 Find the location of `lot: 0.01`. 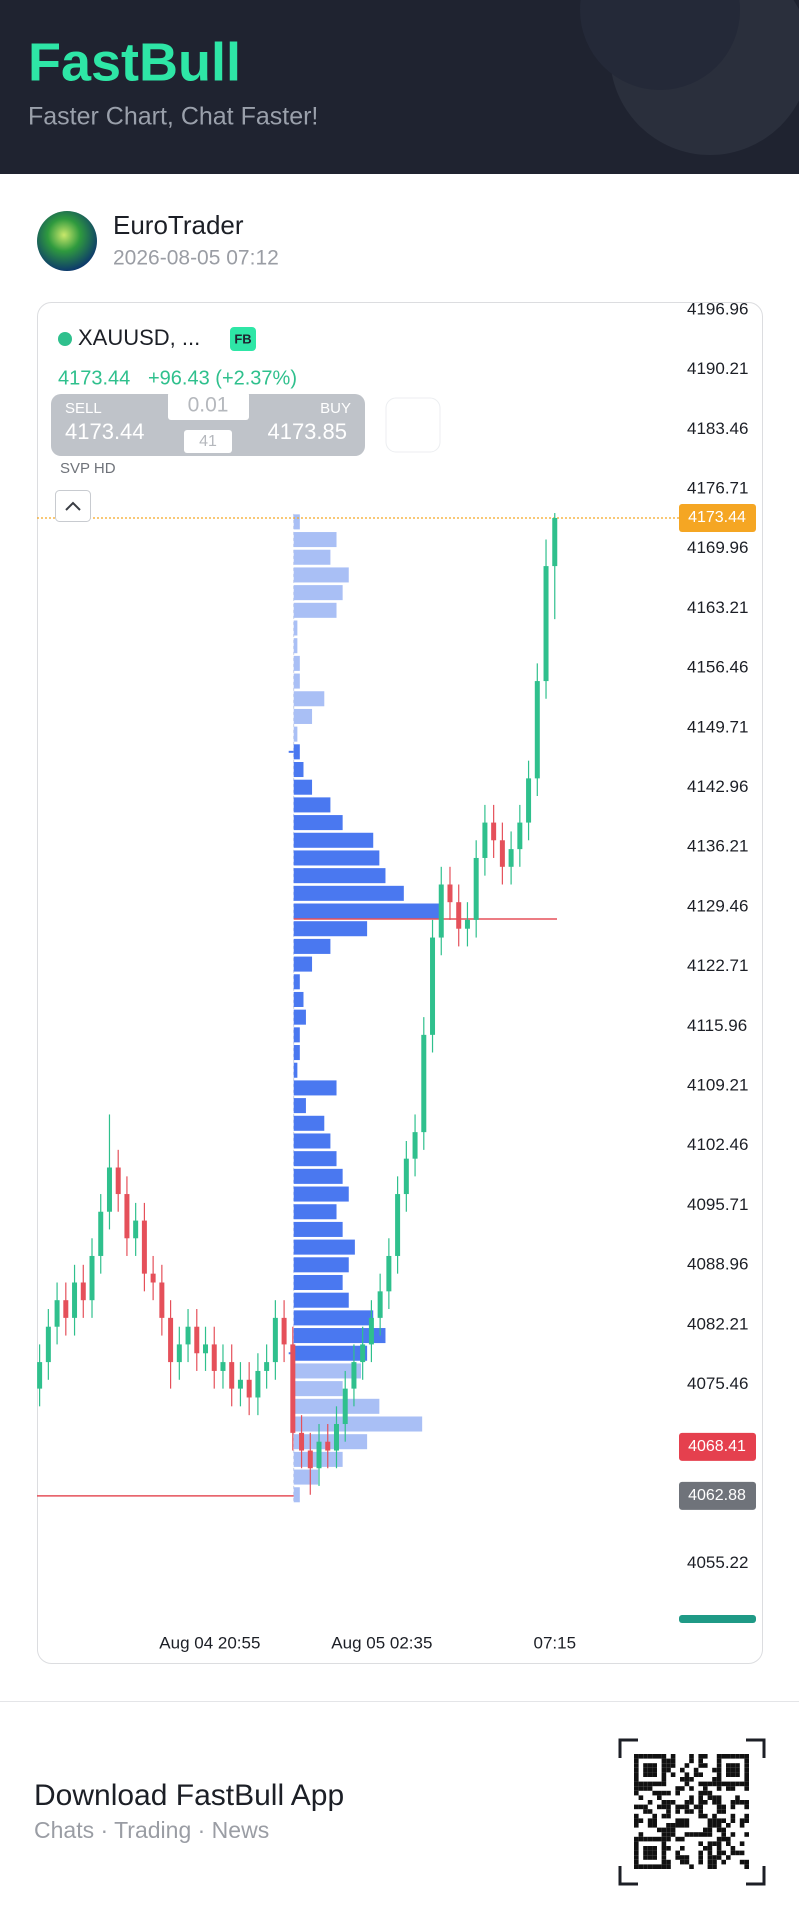

lot: 0.01 is located at coordinates (208, 405).